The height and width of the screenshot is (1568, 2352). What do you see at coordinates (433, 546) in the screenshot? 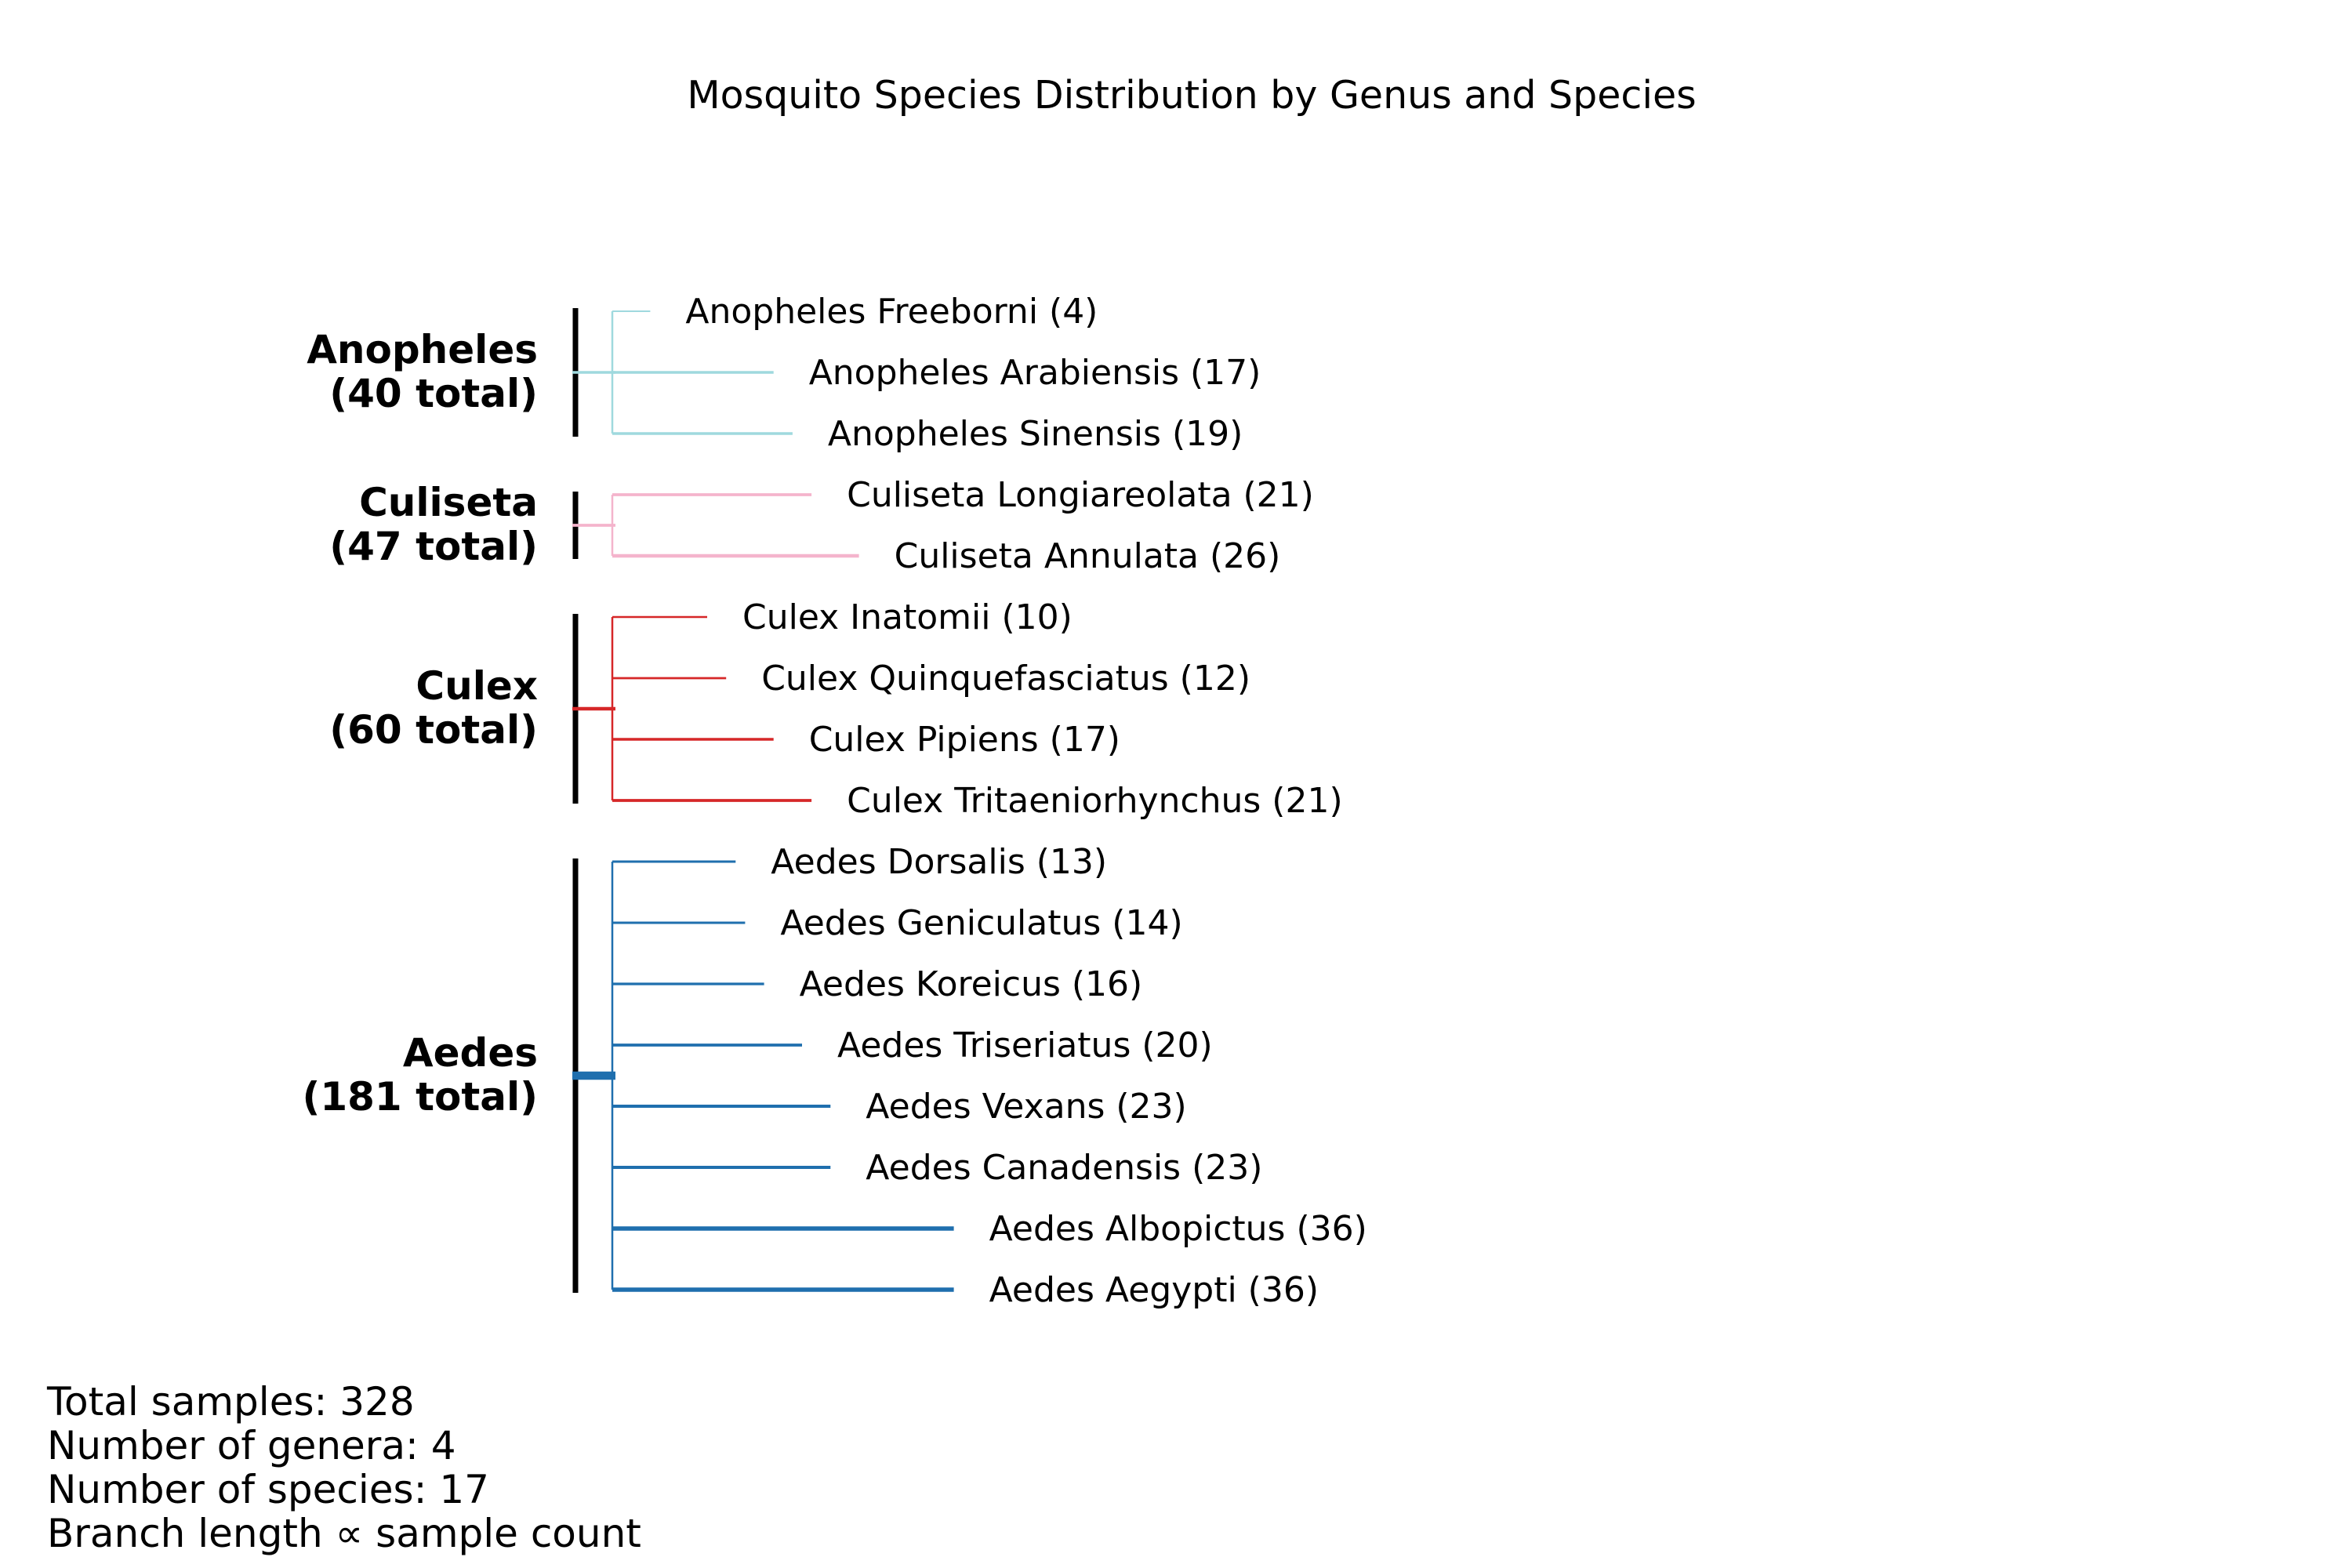
I see `genus-total-culiseta: (47 total)` at bounding box center [433, 546].